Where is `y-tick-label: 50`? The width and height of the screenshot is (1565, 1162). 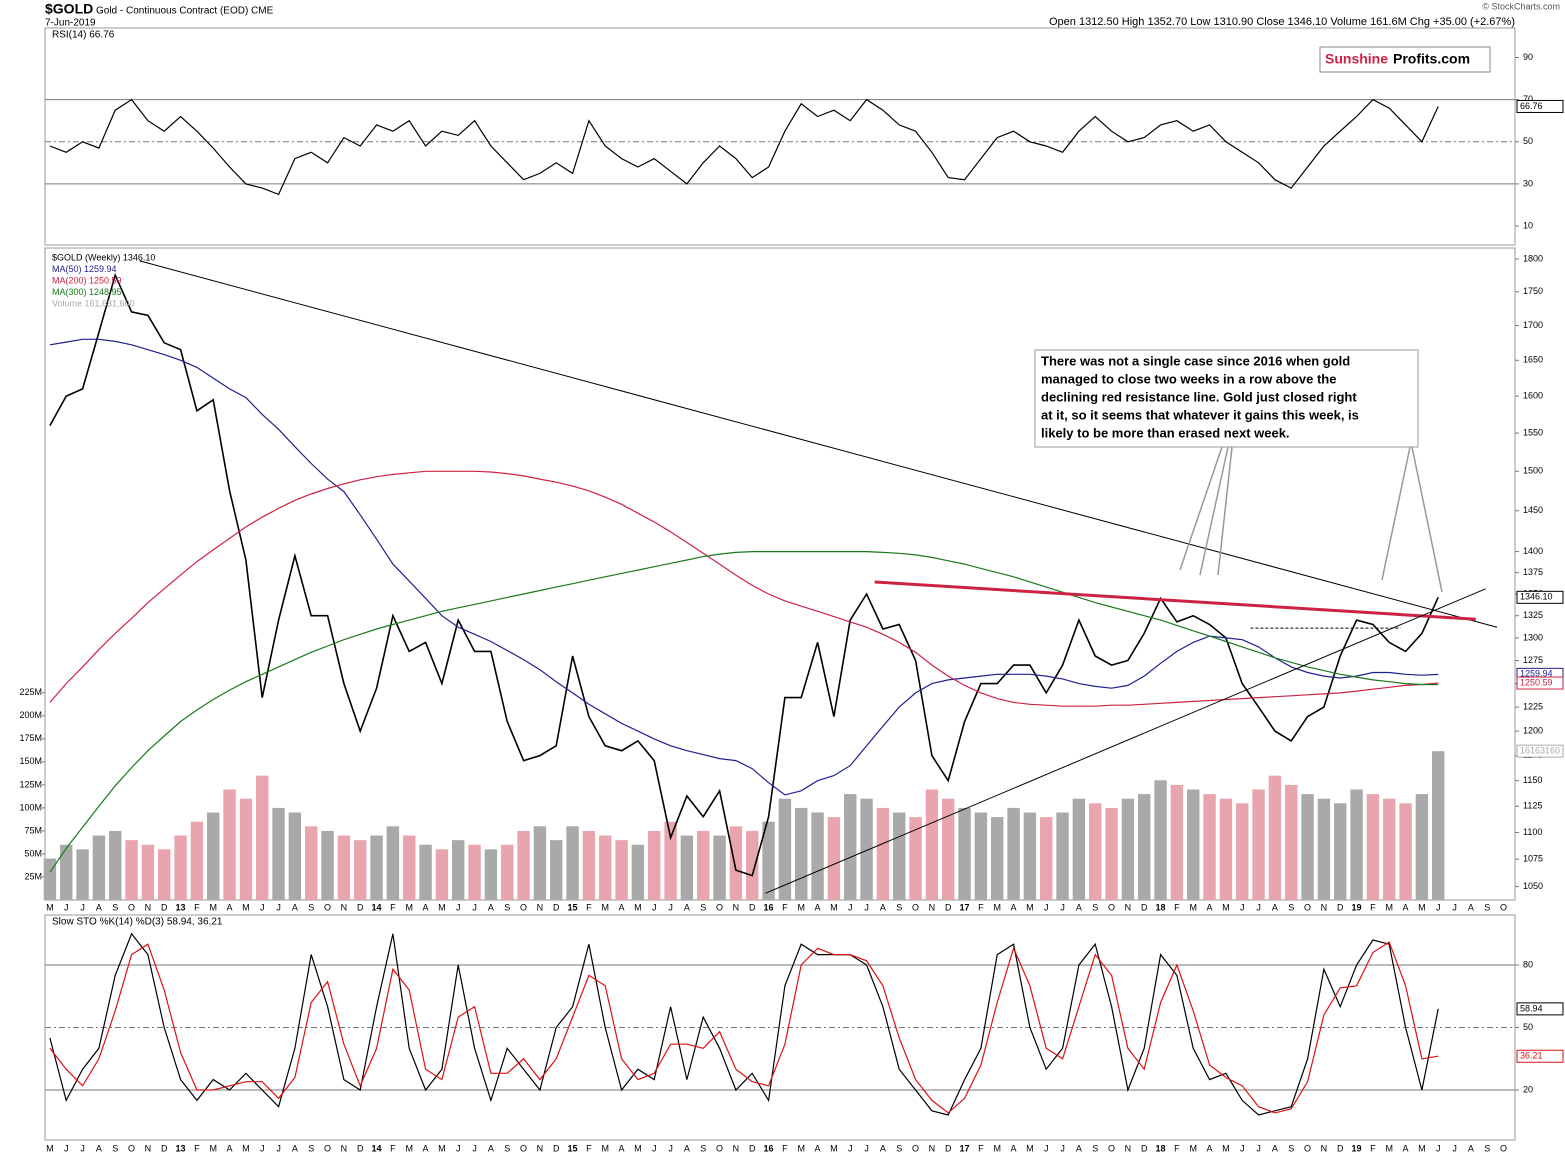 y-tick-label: 50 is located at coordinates (1528, 1027).